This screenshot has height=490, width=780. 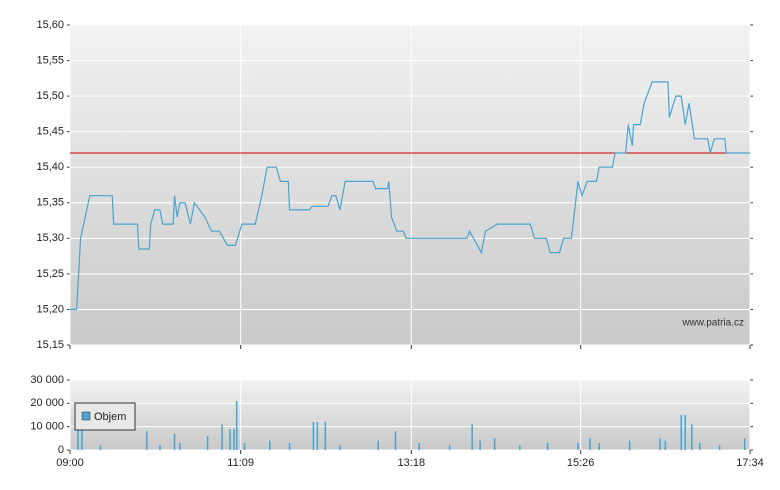 What do you see at coordinates (110, 417) in the screenshot?
I see `legend-label: Objem` at bounding box center [110, 417].